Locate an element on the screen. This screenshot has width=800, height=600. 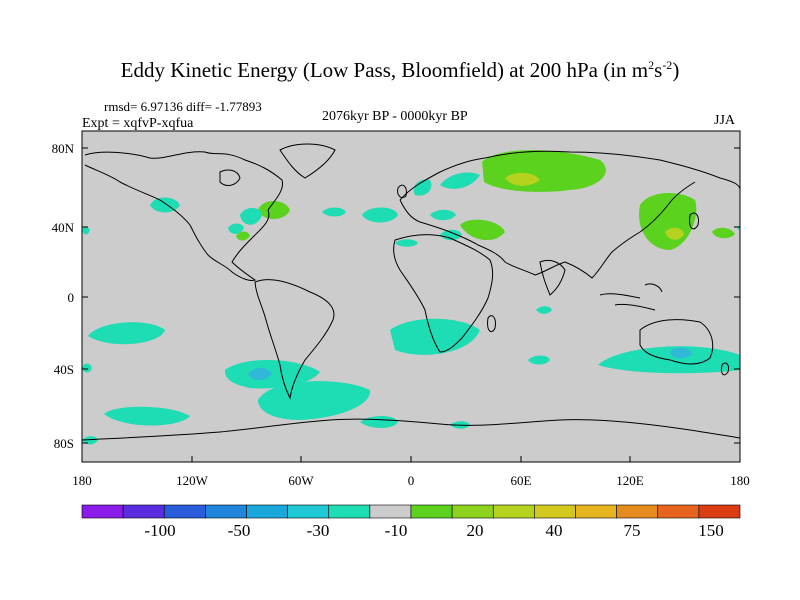
coastline-hudson is located at coordinates (230, 177).